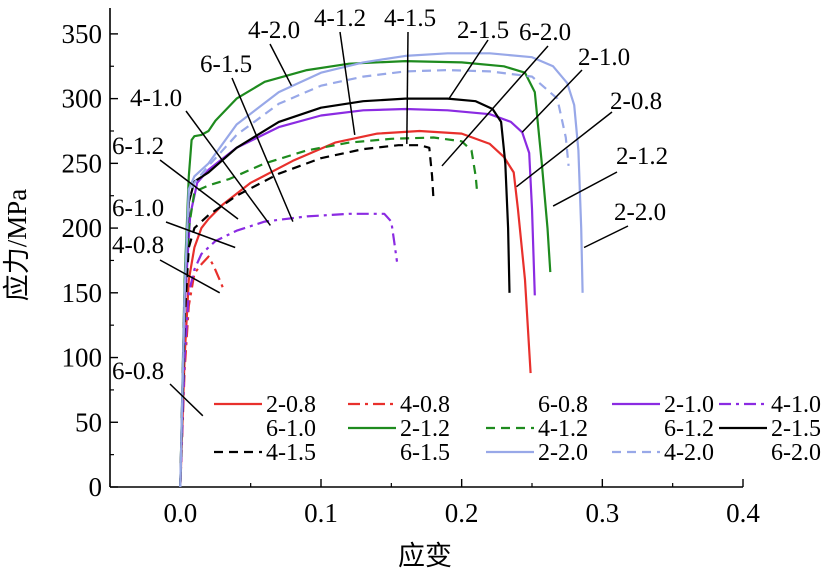  Describe the element at coordinates (399, 429) in the screenshot. I see `legend-item-2-1_2: 2-1.2` at that location.